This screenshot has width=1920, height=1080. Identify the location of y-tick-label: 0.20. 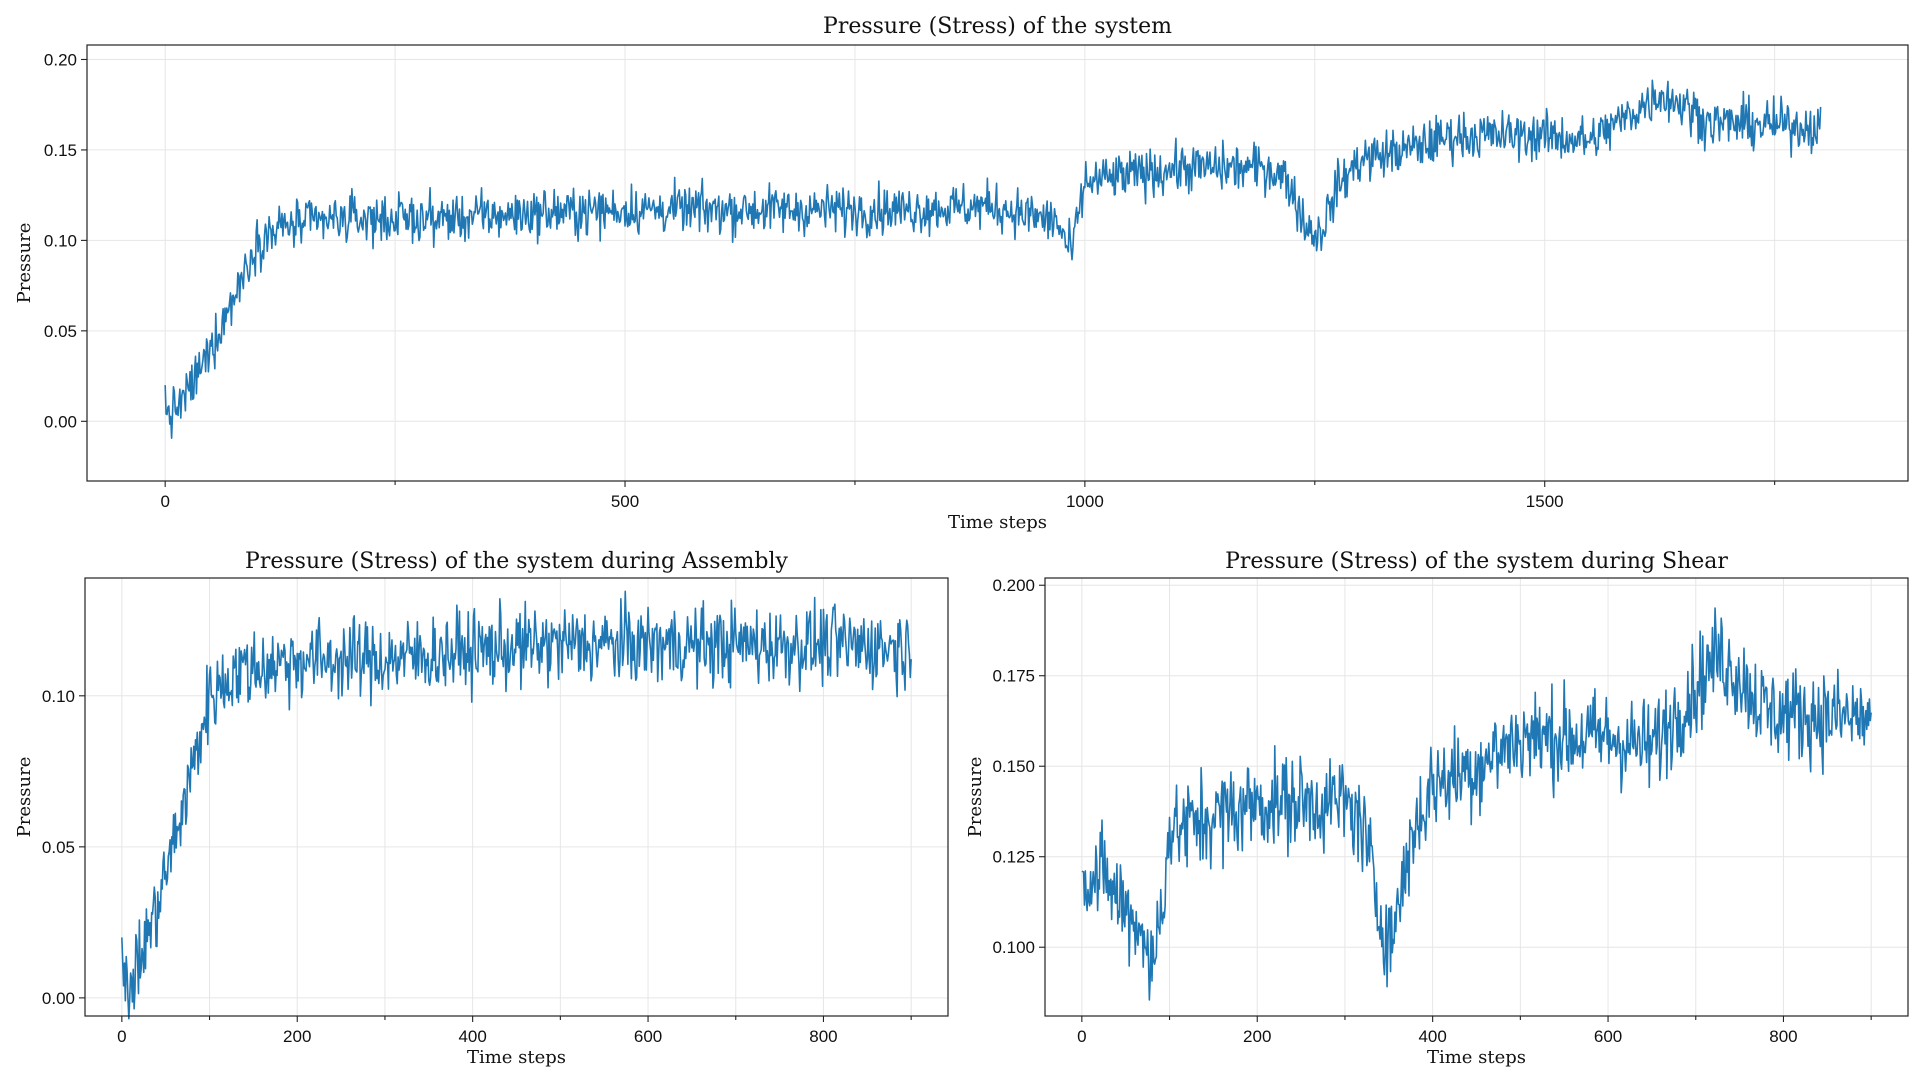
(60, 59).